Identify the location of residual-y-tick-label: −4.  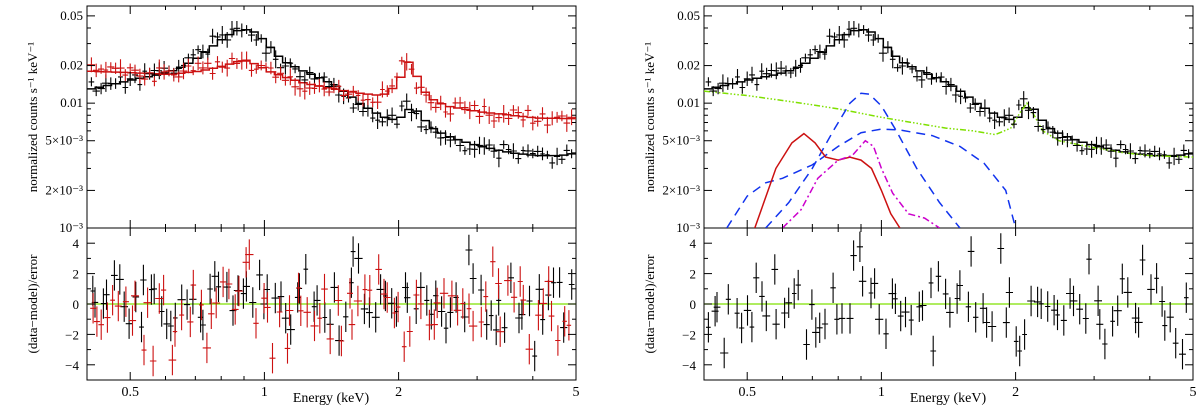
(689, 365).